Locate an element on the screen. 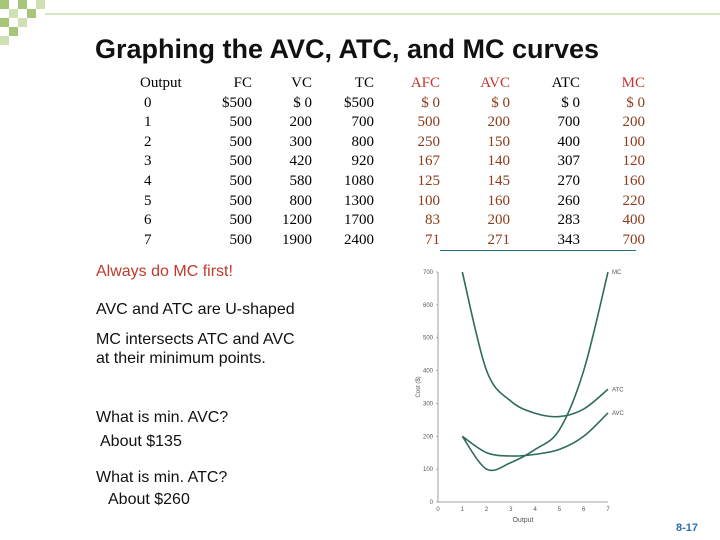  table-row: 3 500 420 920 167 140 307 120 is located at coordinates (397, 162).